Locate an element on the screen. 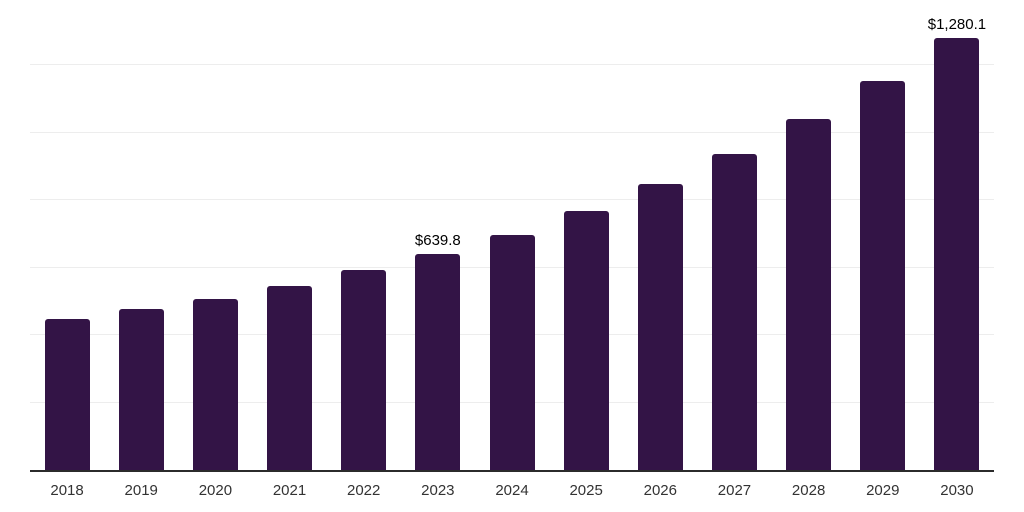 The image size is (1024, 512). x-tick-label-2026: 2026 is located at coordinates (660, 490).